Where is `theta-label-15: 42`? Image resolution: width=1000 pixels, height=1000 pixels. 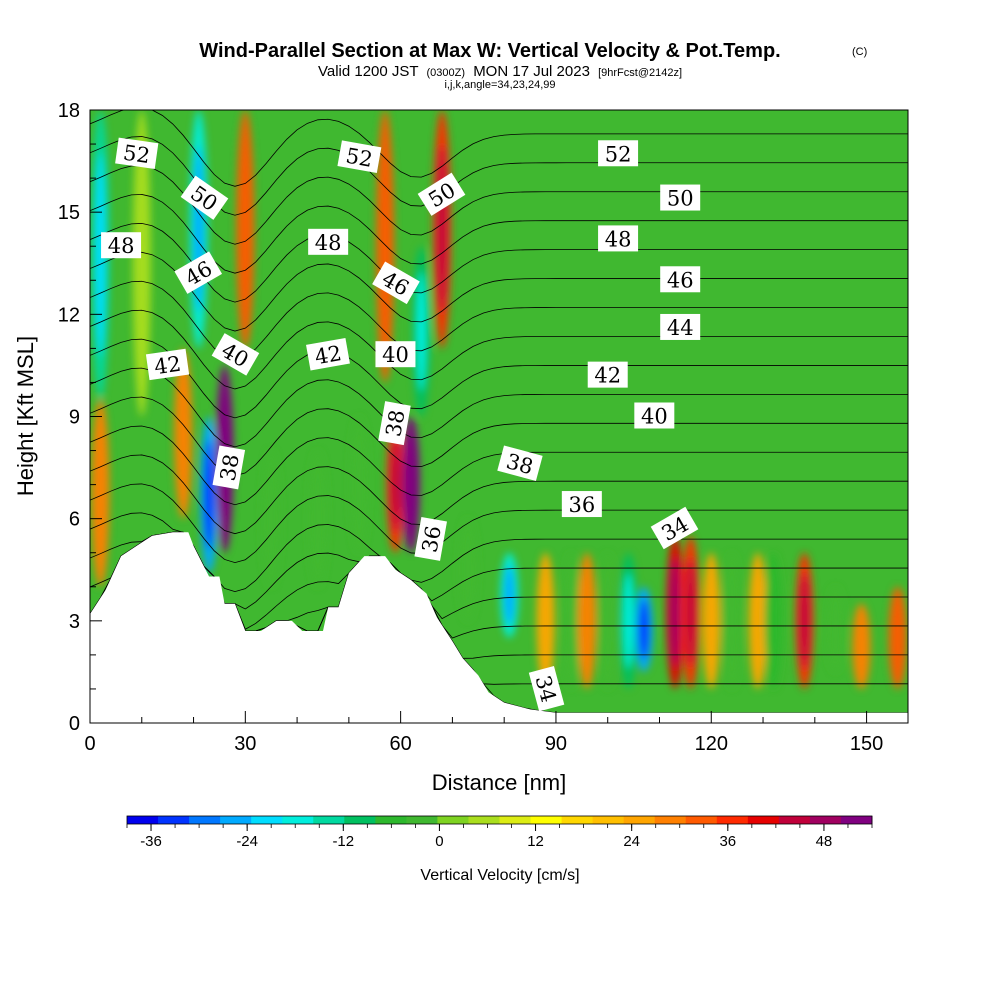 theta-label-15: 42 is located at coordinates (607, 374).